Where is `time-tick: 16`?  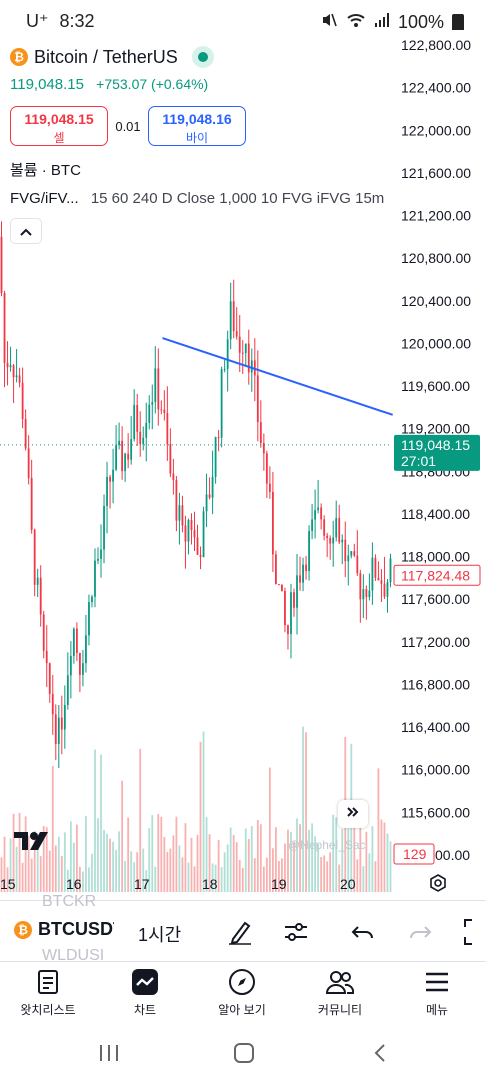
time-tick: 16 is located at coordinates (74, 884).